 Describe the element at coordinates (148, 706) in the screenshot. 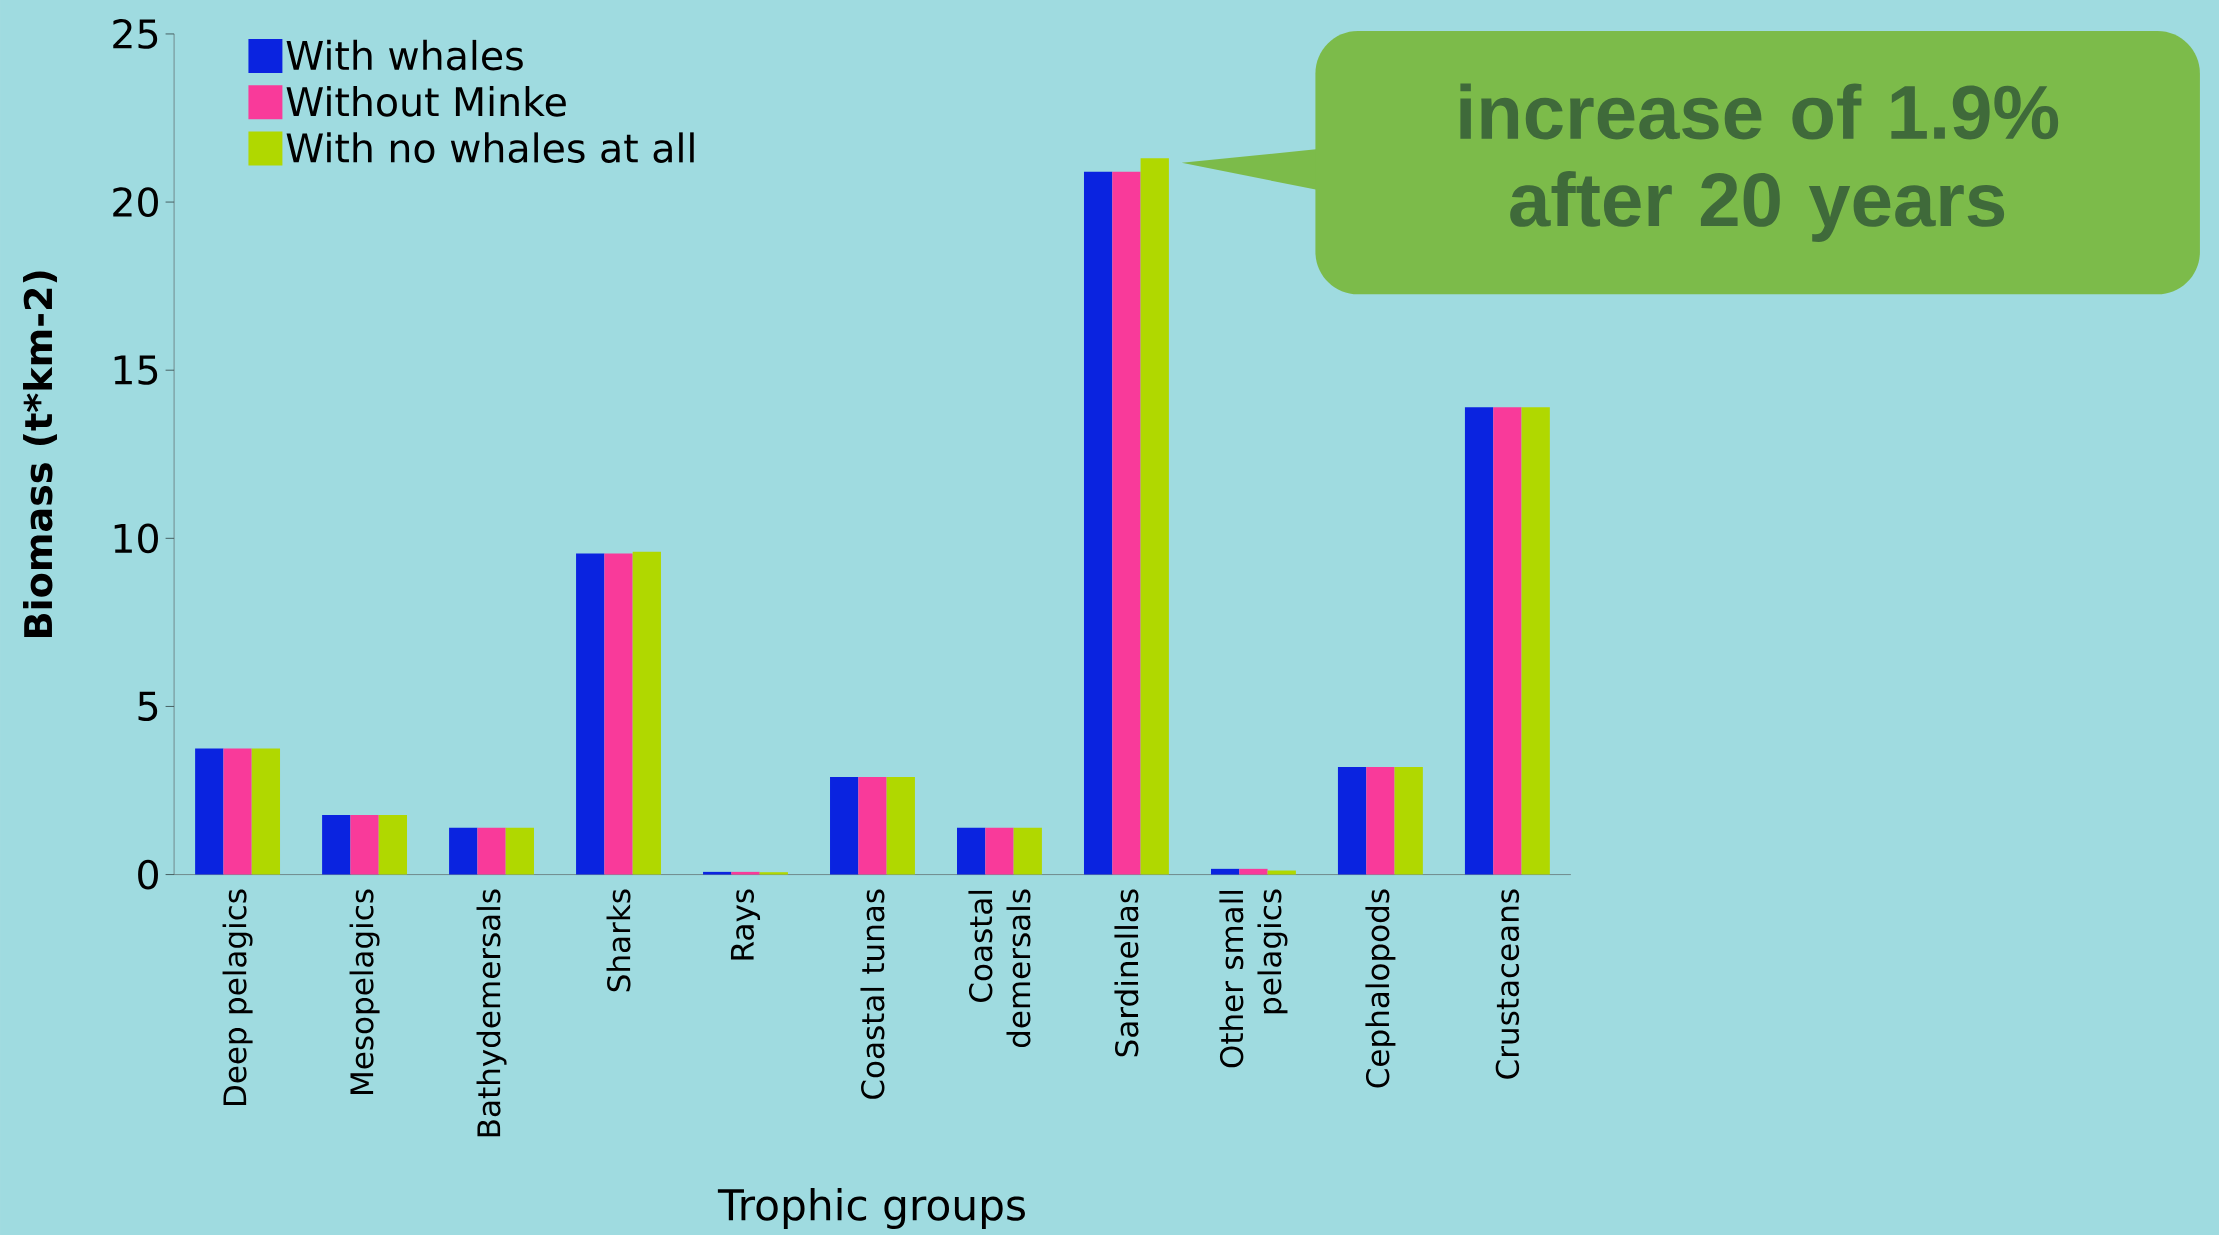

I see `y-tick-label: 5` at that location.